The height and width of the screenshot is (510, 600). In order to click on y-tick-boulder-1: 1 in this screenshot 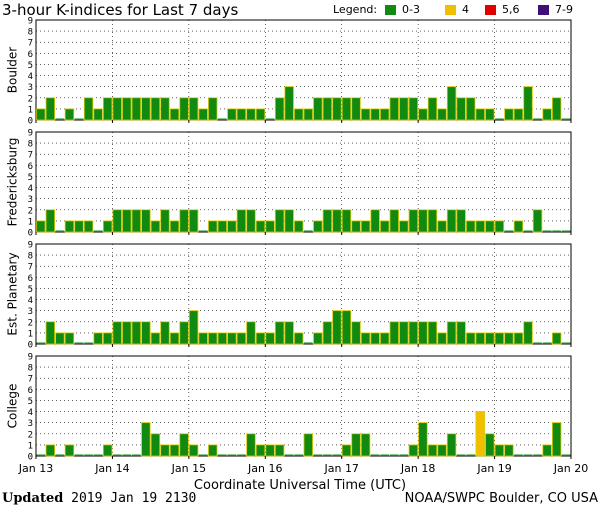, I will do `click(30, 110)`.